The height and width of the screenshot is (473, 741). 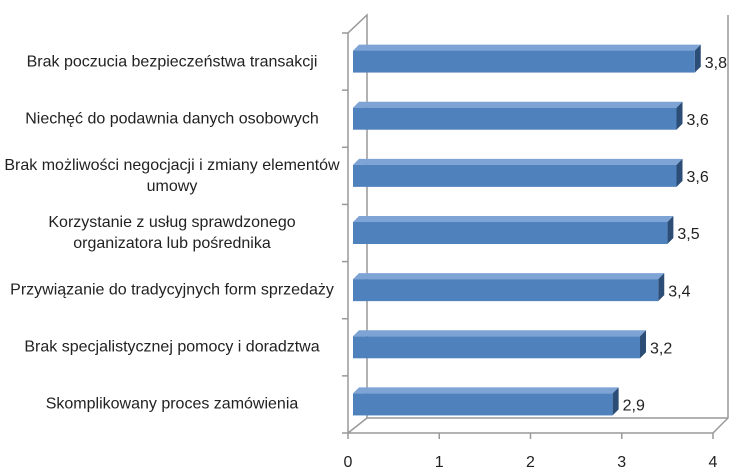 I want to click on x-tick-label: 0, so click(x=348, y=462).